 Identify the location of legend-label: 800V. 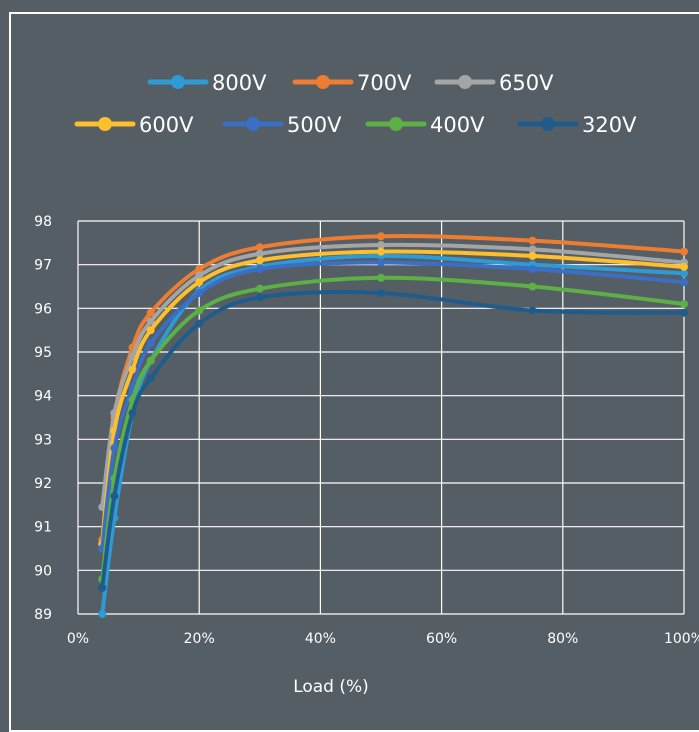
(239, 83).